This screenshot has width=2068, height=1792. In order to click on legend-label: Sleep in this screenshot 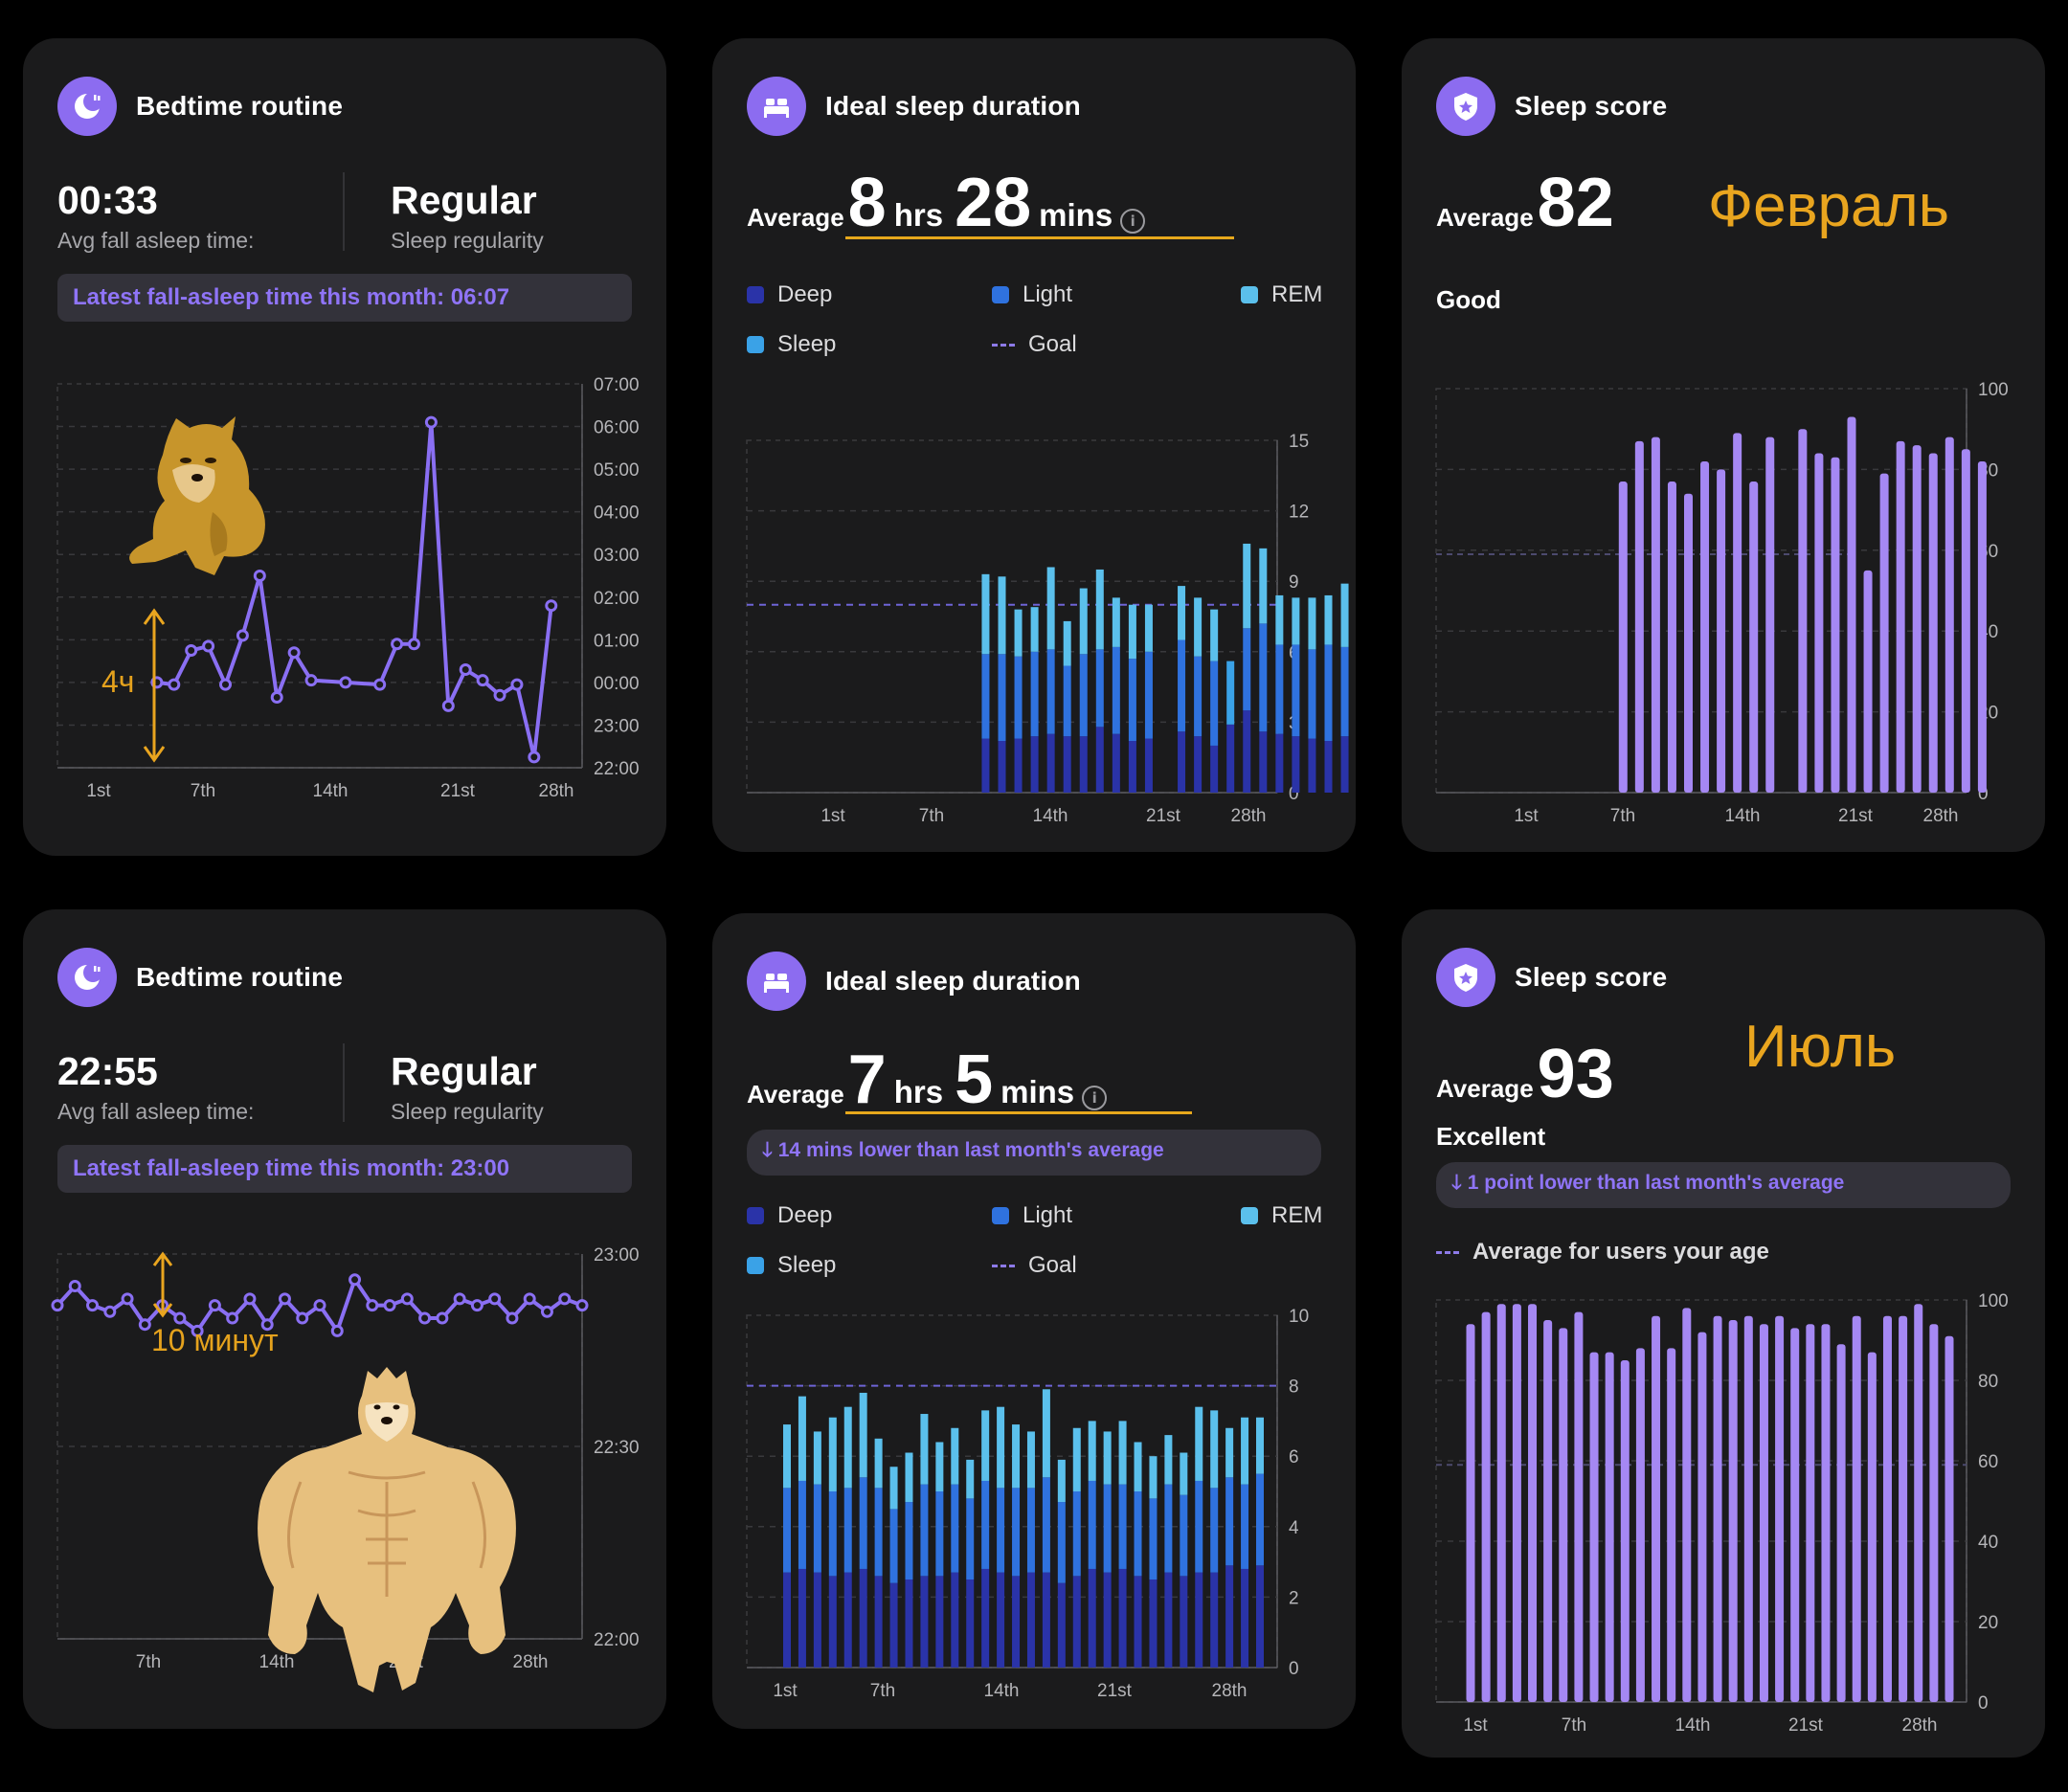, I will do `click(807, 344)`.